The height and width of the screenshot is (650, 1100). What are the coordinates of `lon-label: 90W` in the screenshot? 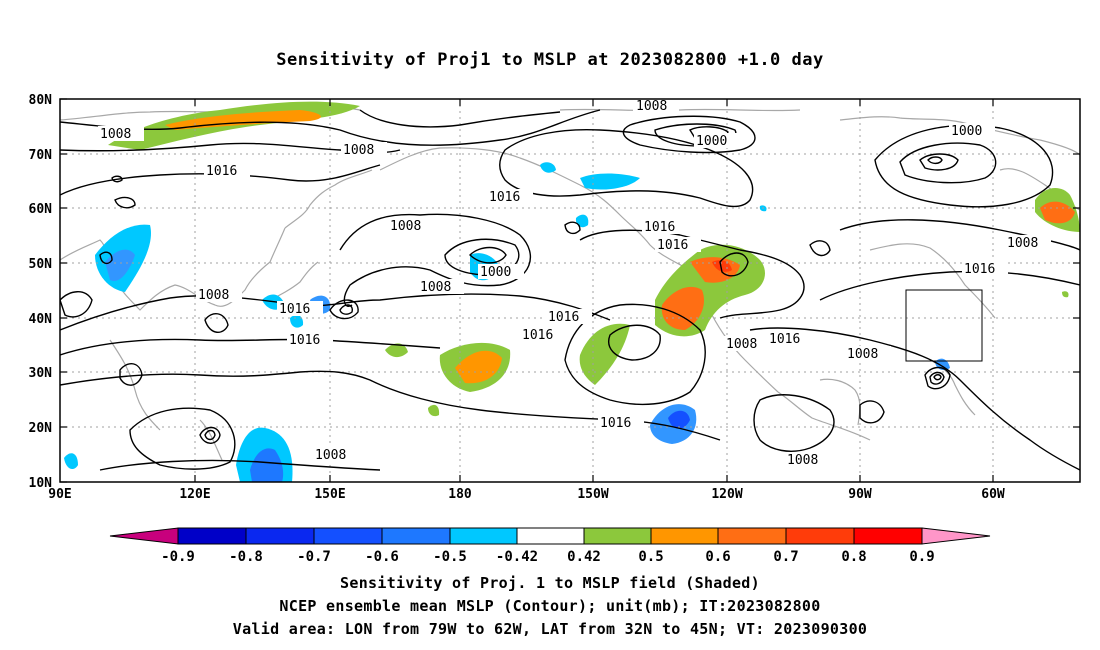 It's located at (860, 494).